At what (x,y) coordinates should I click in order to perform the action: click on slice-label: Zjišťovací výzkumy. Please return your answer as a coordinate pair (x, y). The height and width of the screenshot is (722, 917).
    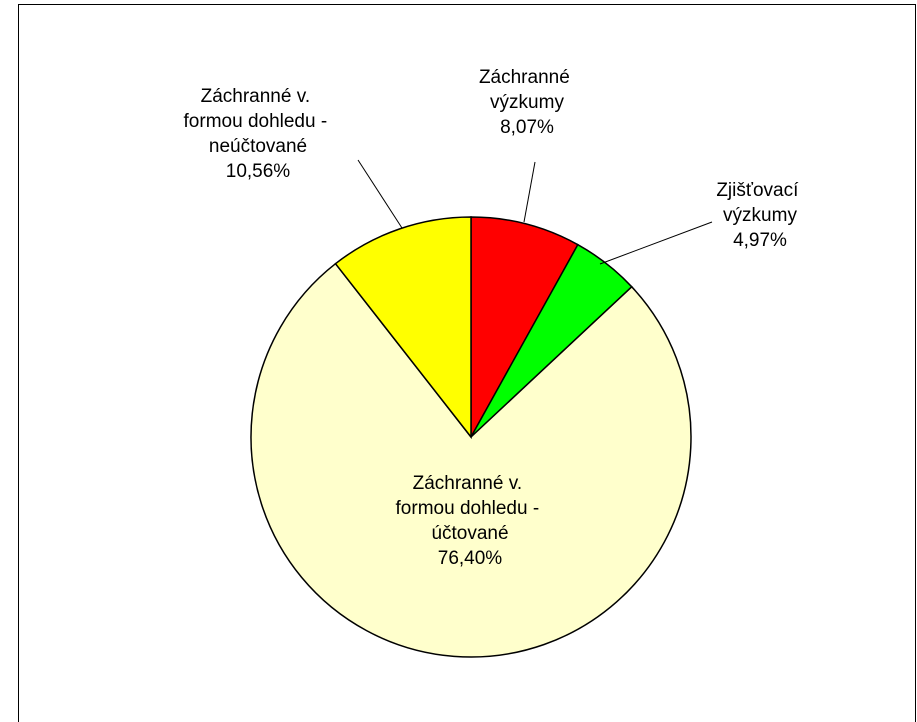
    Looking at the image, I should click on (759, 203).